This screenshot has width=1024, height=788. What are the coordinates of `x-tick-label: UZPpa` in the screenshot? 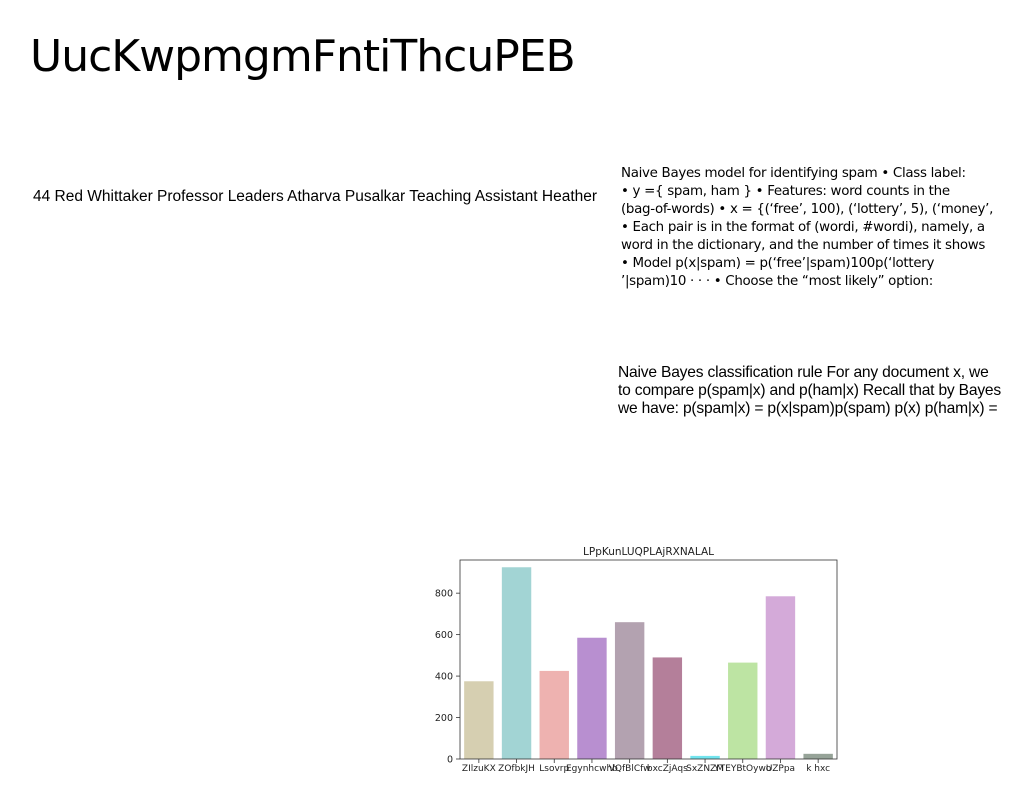 It's located at (780, 769).